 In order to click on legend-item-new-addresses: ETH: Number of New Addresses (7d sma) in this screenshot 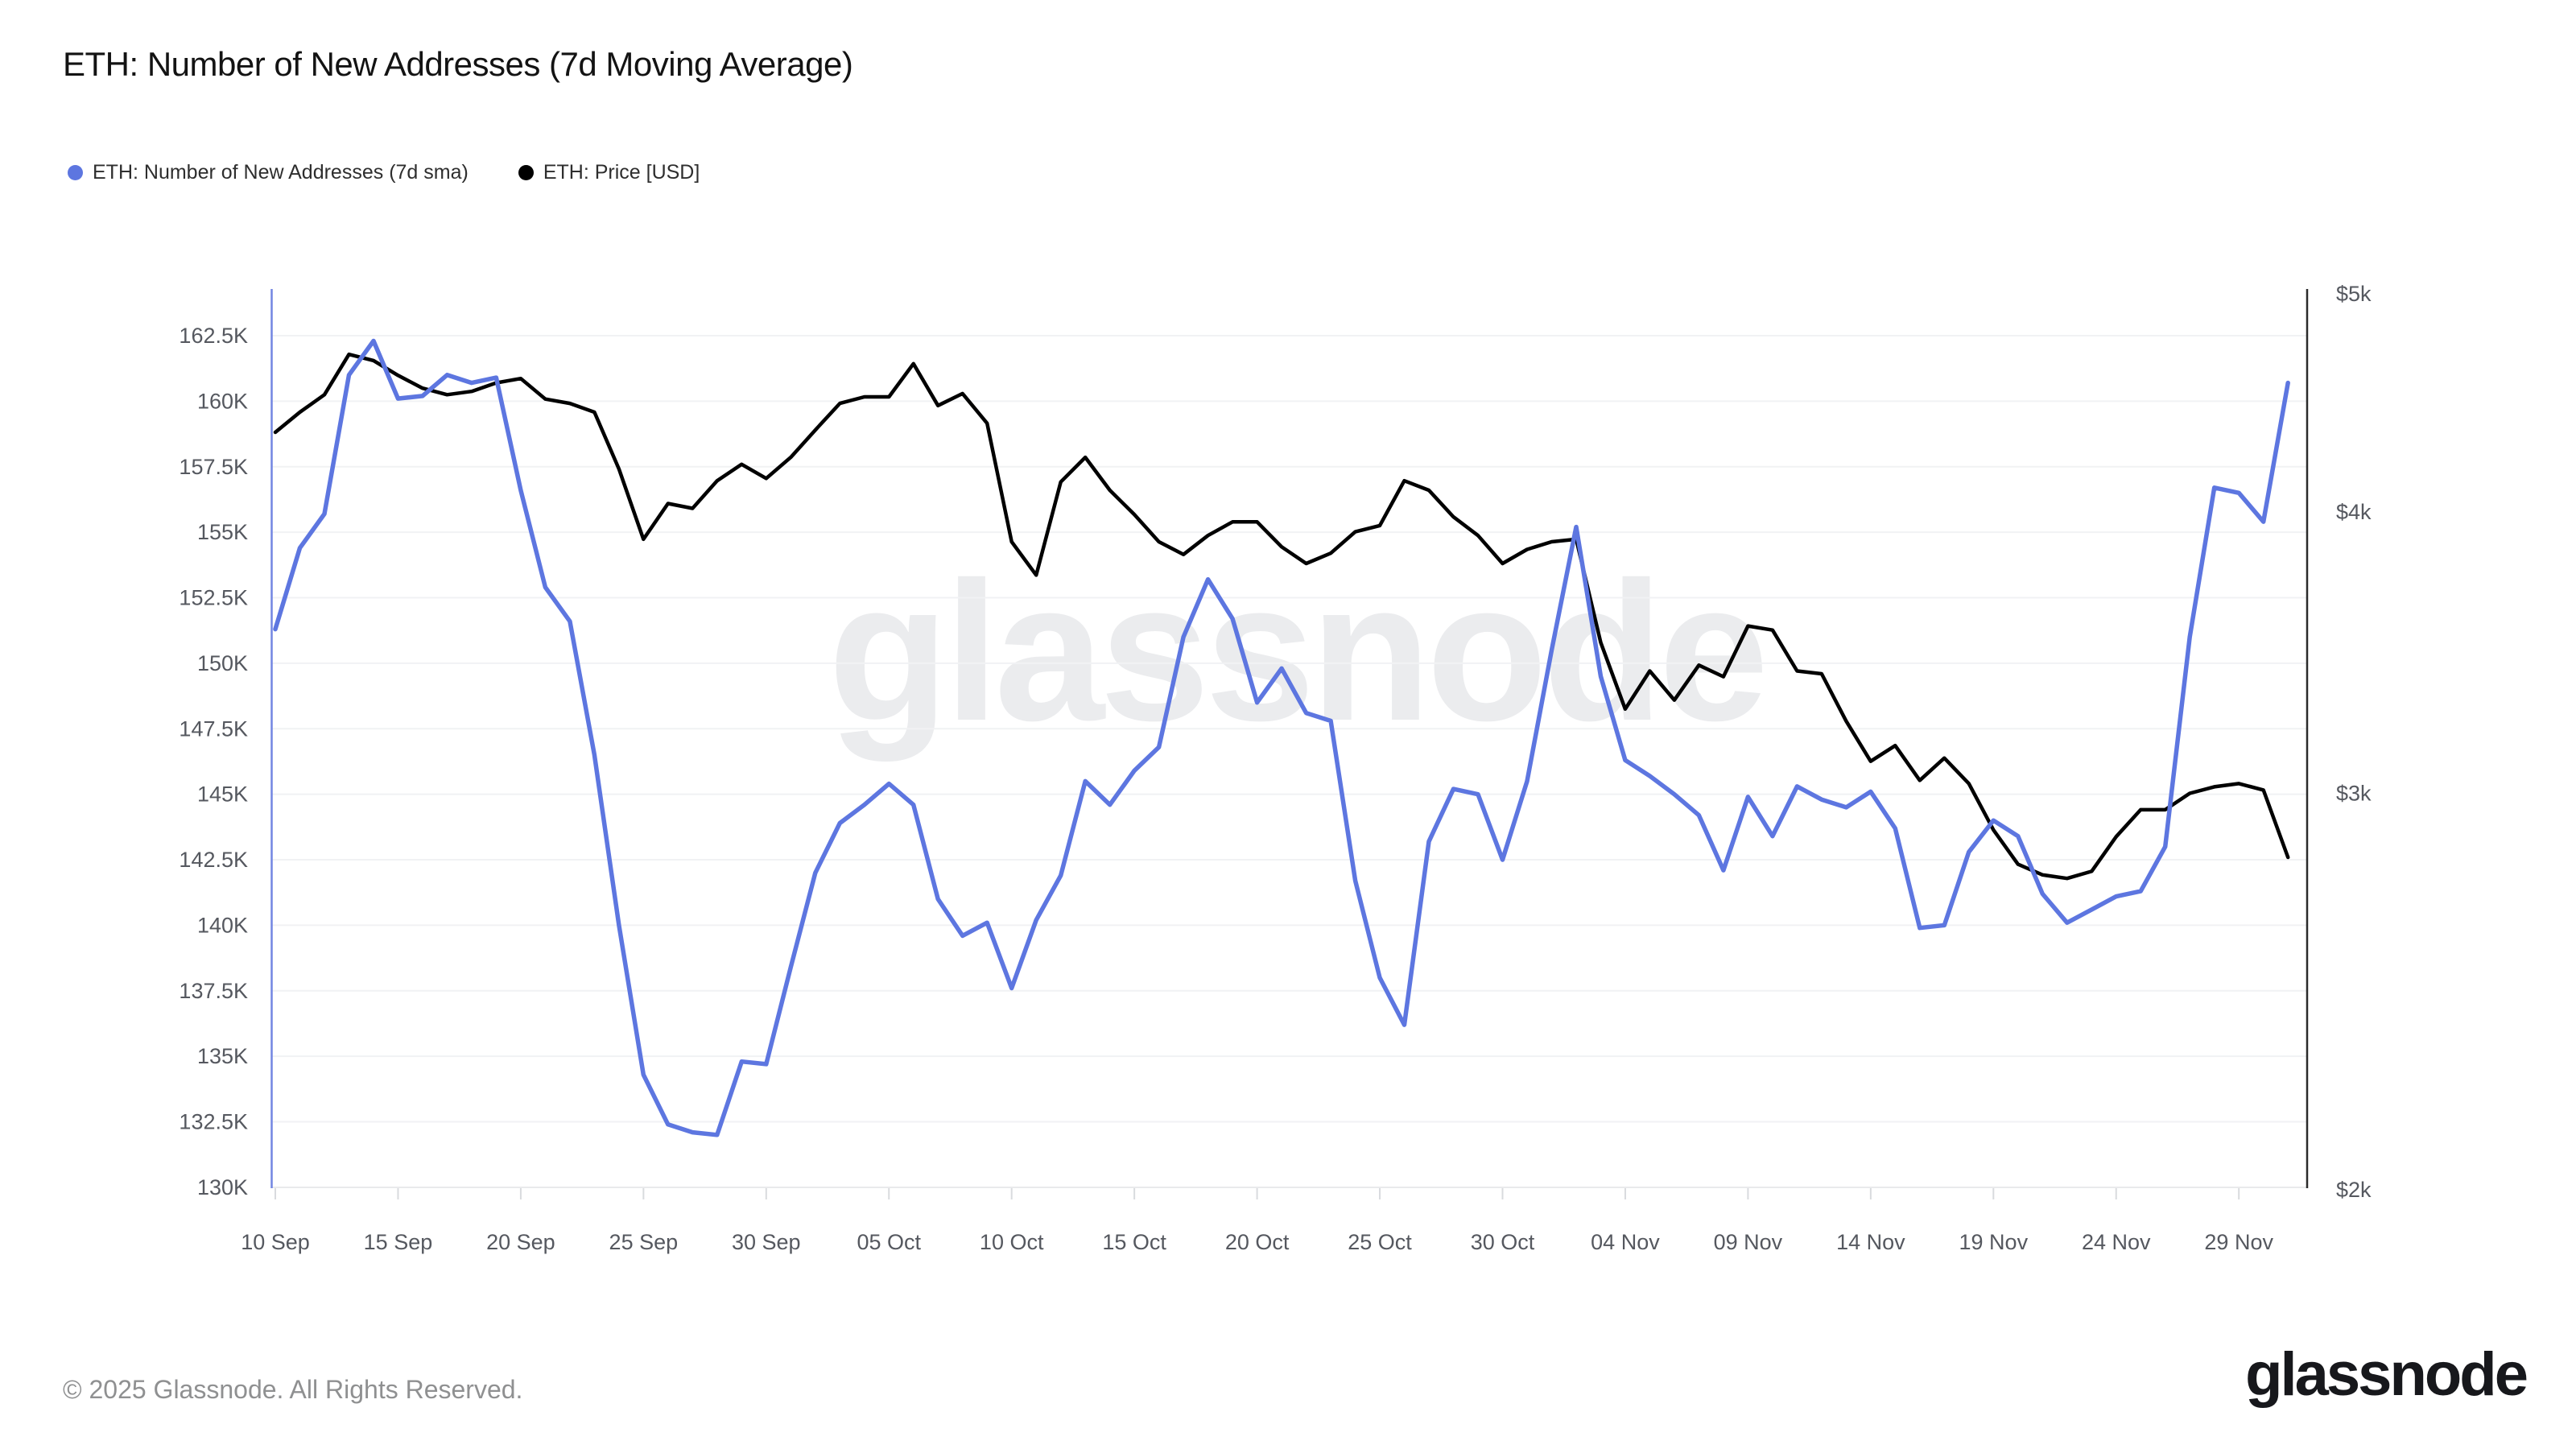, I will do `click(268, 172)`.